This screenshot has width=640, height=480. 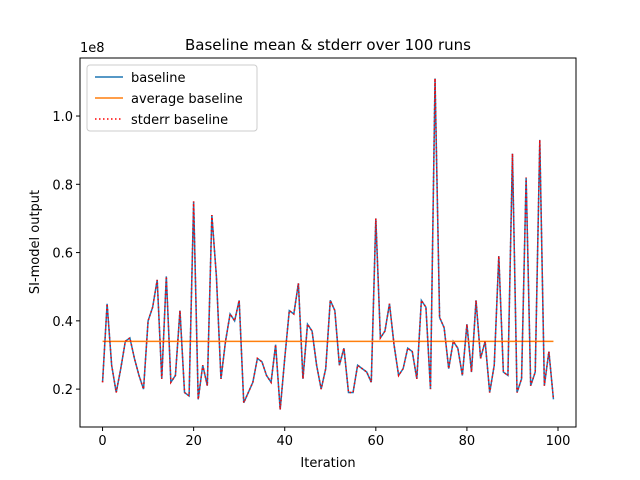 I want to click on legend-label: baseline, so click(x=158, y=78).